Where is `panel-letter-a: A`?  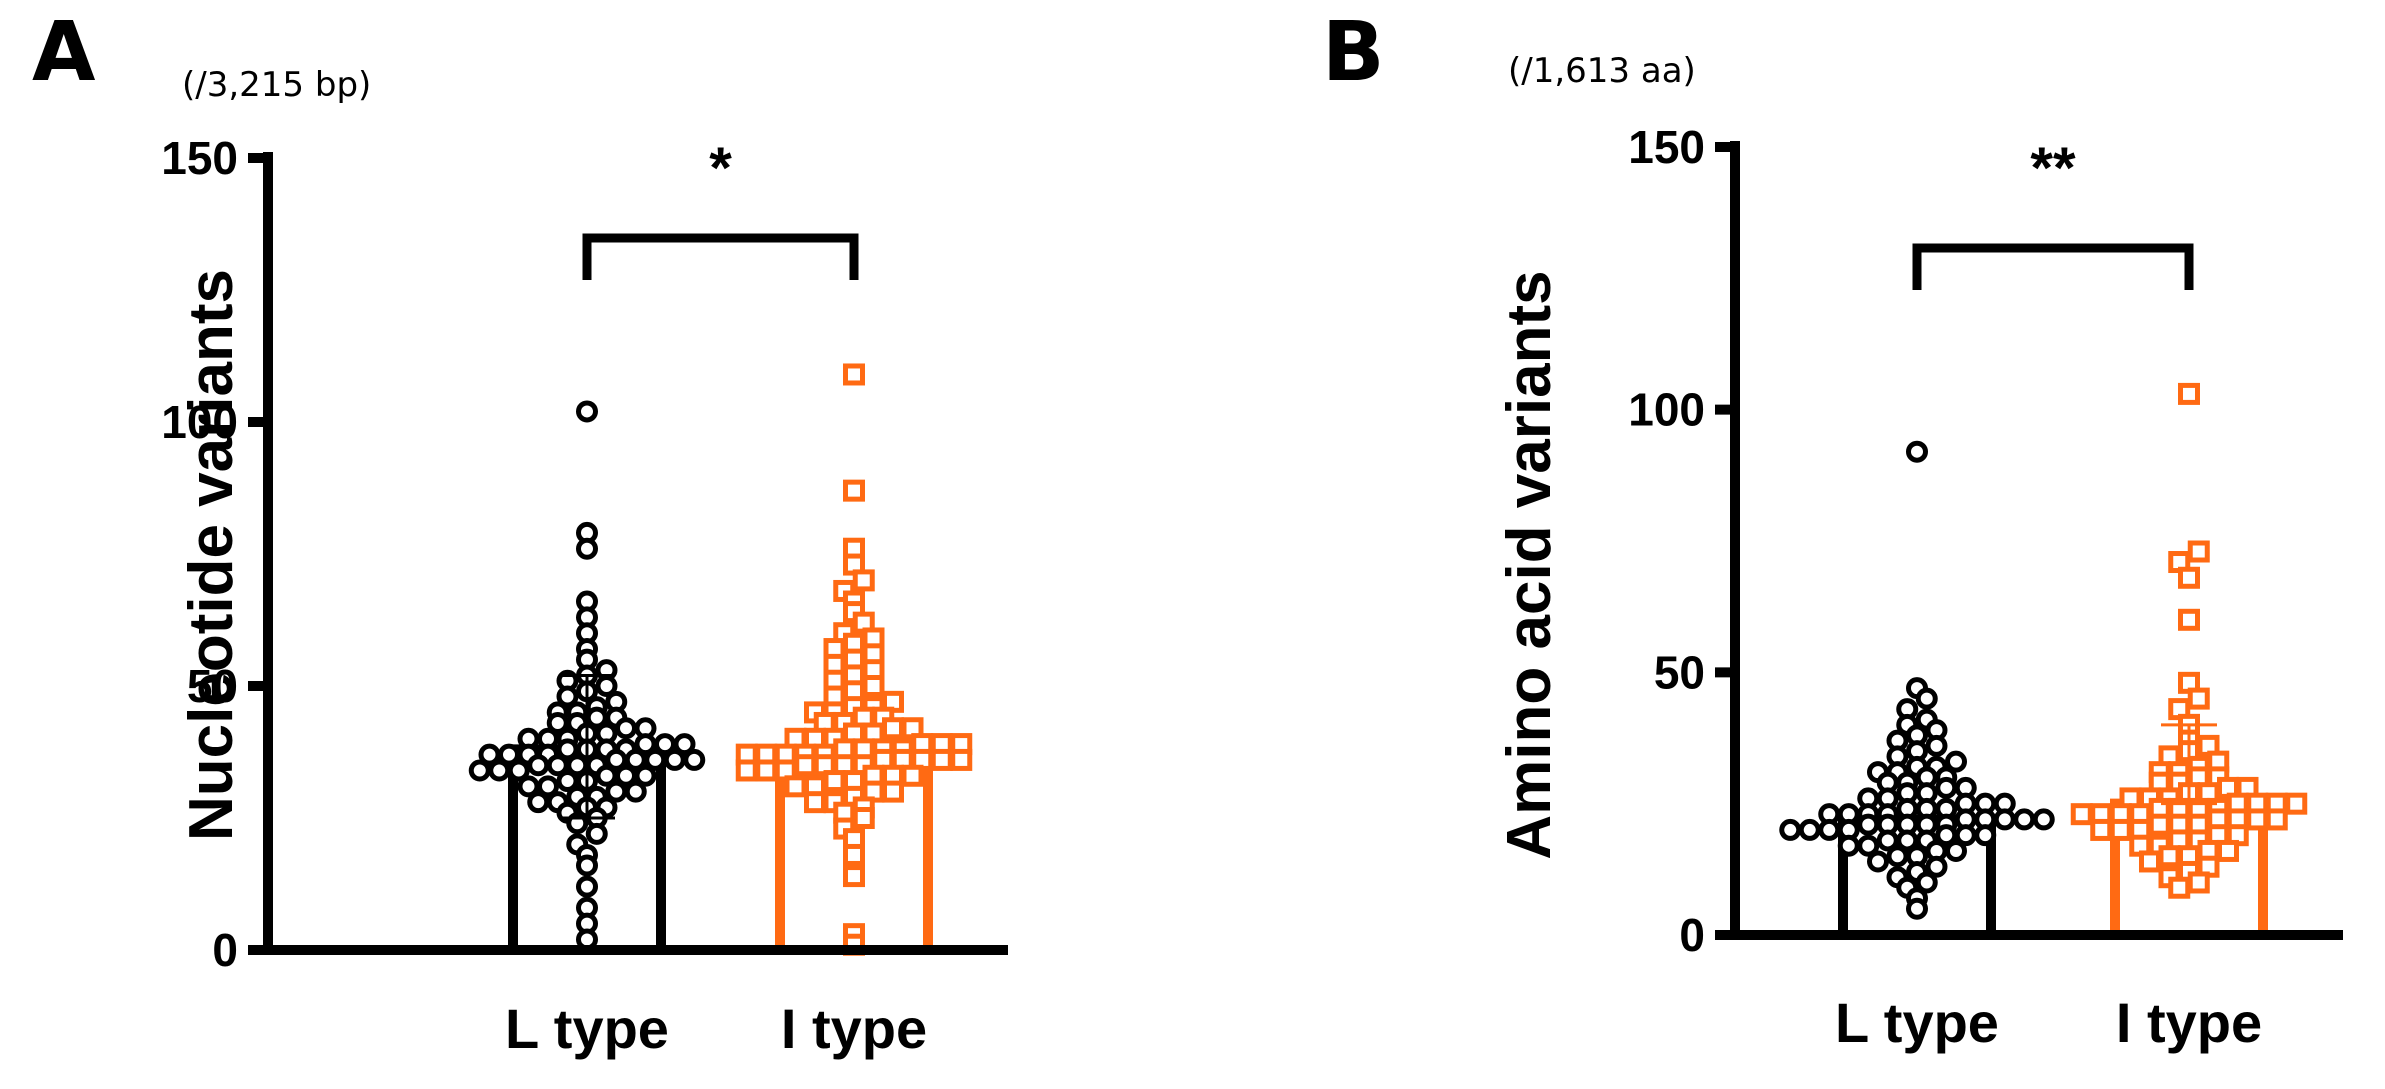 panel-letter-a: A is located at coordinates (64, 52).